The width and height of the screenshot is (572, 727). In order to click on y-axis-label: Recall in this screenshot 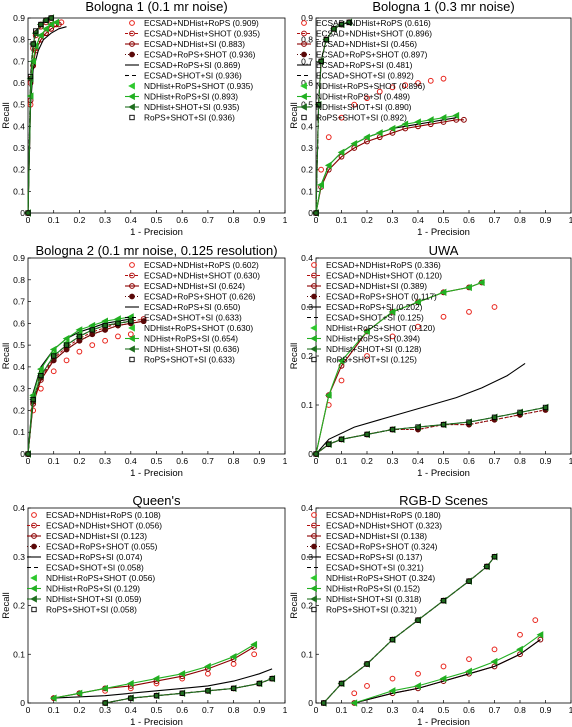, I will do `click(6, 356)`.